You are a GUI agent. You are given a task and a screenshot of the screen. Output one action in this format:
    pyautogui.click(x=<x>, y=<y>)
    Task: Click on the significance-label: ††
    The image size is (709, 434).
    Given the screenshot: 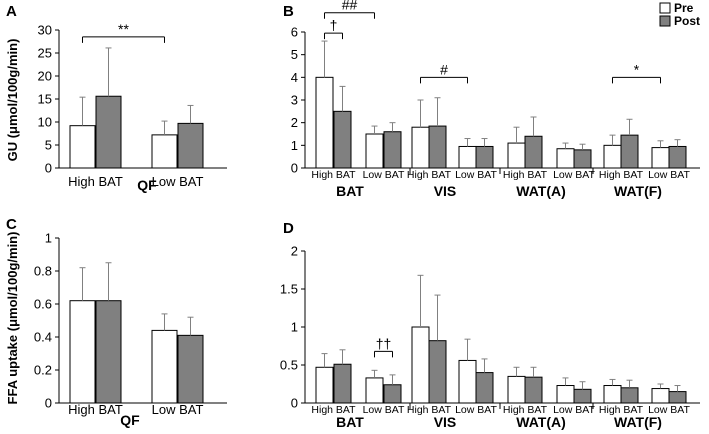 What is the action you would take?
    pyautogui.click(x=384, y=343)
    